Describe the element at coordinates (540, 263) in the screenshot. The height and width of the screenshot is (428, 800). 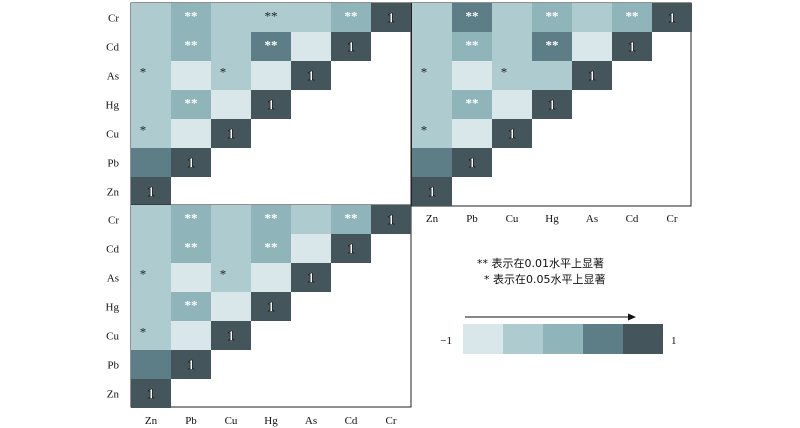
I see `legend-note-double: ** 表示在0.01水平上显著` at that location.